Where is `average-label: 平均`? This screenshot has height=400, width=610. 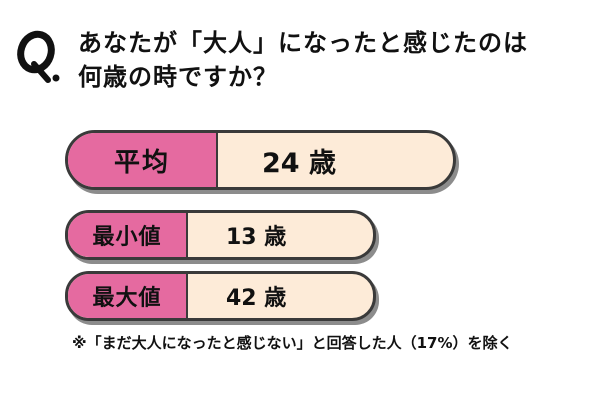
average-label: 平均 is located at coordinates (143, 160).